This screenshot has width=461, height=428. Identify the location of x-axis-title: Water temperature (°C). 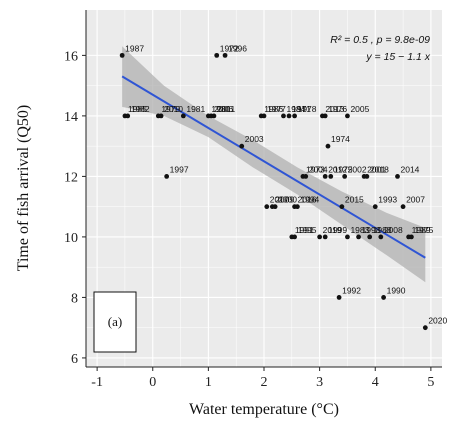
(264, 409).